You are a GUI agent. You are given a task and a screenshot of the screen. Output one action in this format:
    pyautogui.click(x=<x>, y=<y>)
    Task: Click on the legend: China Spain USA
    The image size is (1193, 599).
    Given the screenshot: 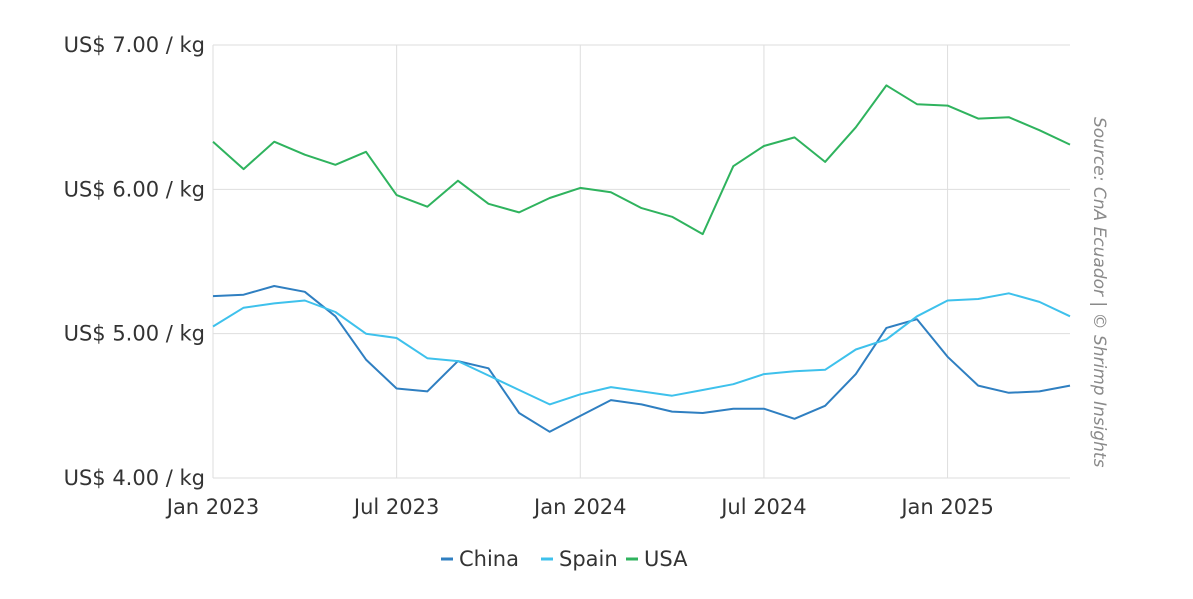 What is the action you would take?
    pyautogui.click(x=564, y=559)
    